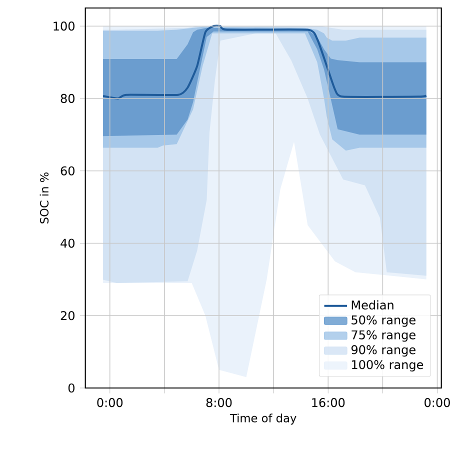  I want to click on y-tick-label: 80, so click(67, 99).